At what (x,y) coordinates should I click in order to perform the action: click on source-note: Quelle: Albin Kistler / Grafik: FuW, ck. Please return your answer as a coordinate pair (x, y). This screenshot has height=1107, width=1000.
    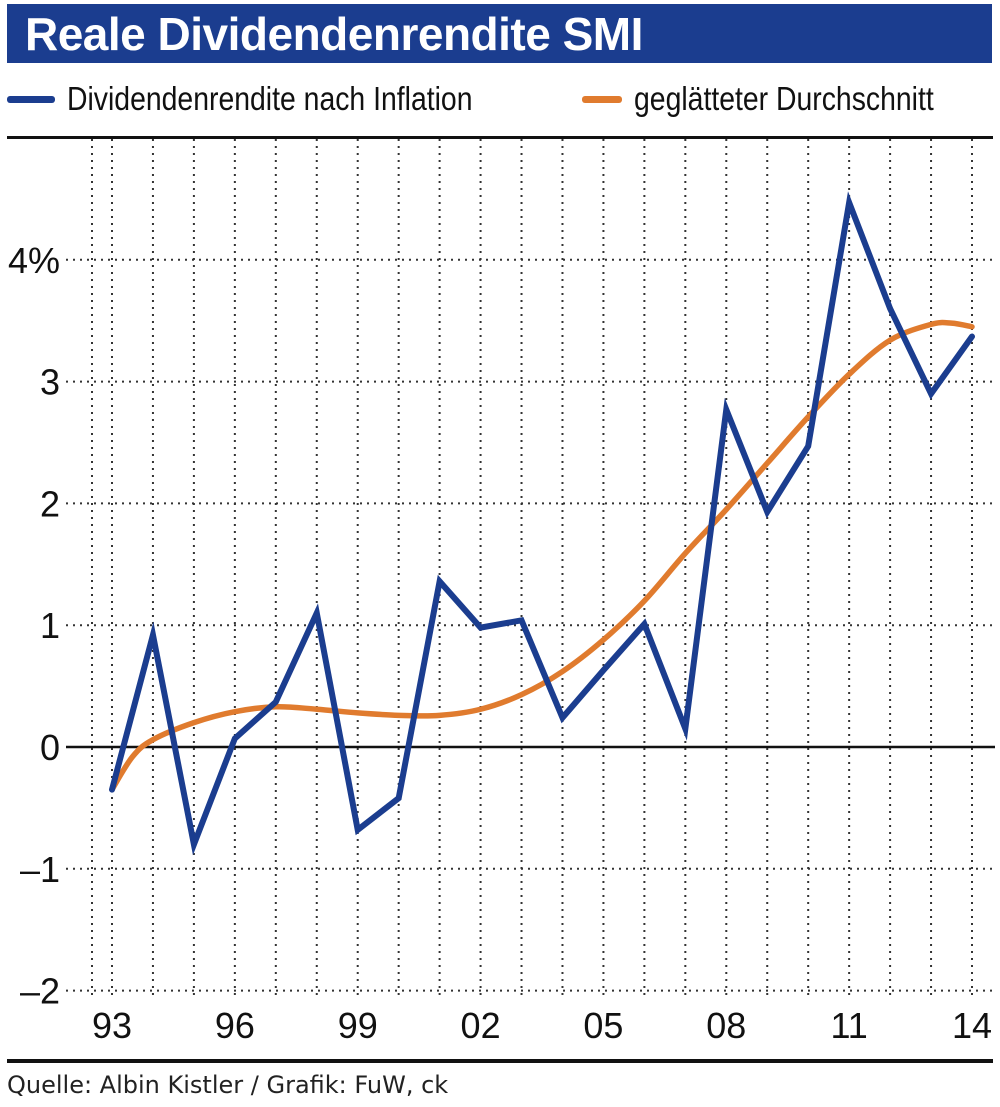
    Looking at the image, I should click on (228, 1085).